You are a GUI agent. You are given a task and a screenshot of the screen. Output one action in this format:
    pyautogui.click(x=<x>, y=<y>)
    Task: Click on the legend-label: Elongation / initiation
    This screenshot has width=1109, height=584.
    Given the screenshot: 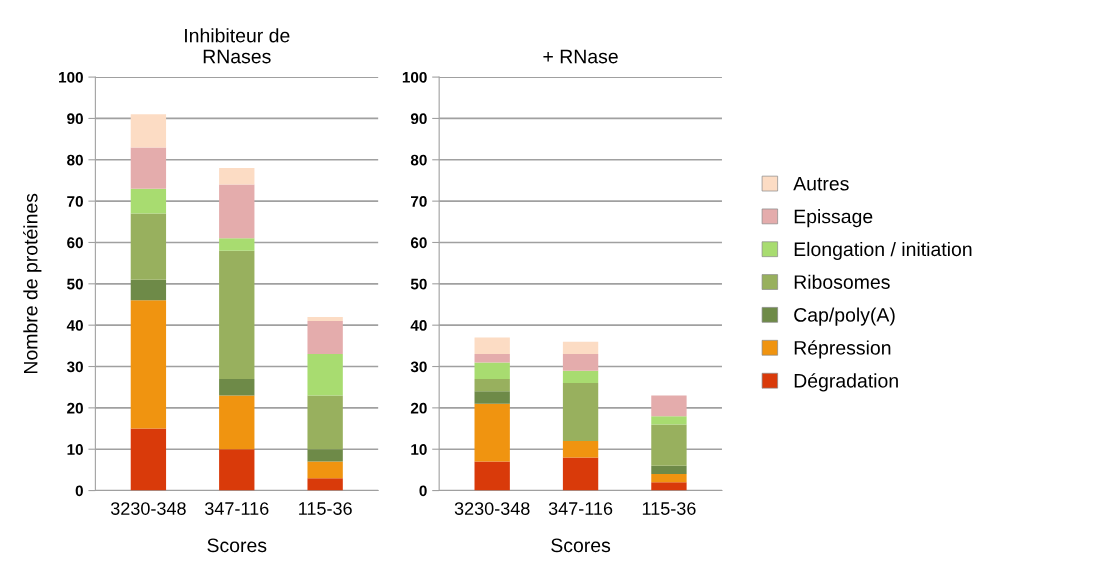 What is the action you would take?
    pyautogui.click(x=883, y=250)
    